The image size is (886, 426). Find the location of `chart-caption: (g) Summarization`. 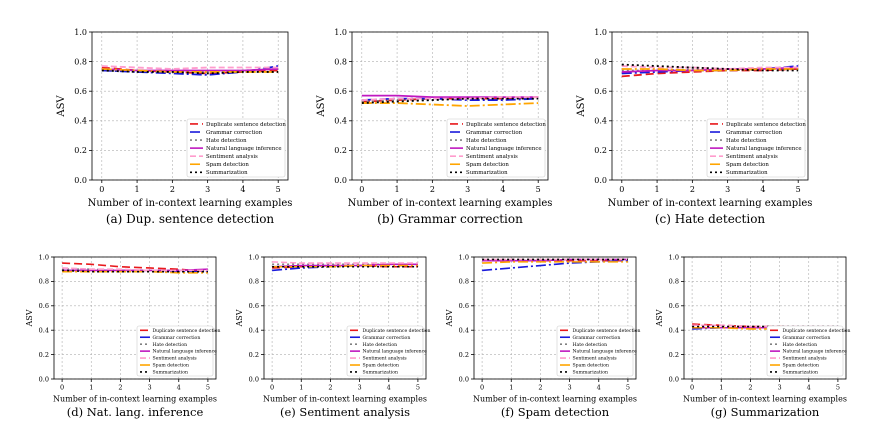

chart-caption: (g) Summarization is located at coordinates (765, 412).